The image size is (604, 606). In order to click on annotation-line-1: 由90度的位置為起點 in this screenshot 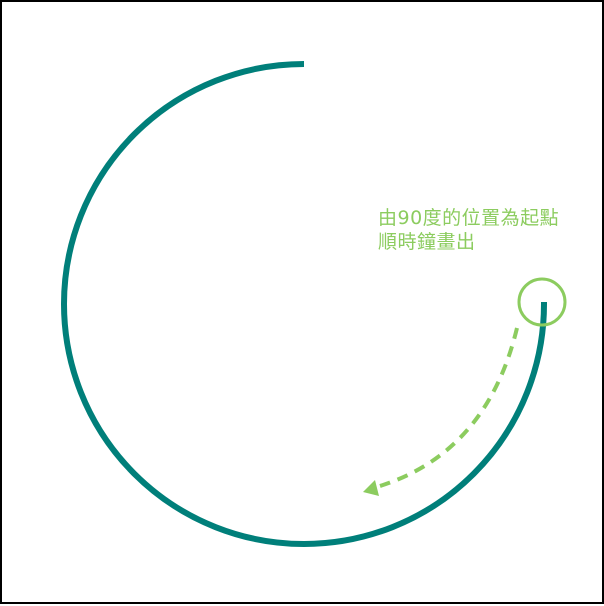, I will do `click(469, 218)`.